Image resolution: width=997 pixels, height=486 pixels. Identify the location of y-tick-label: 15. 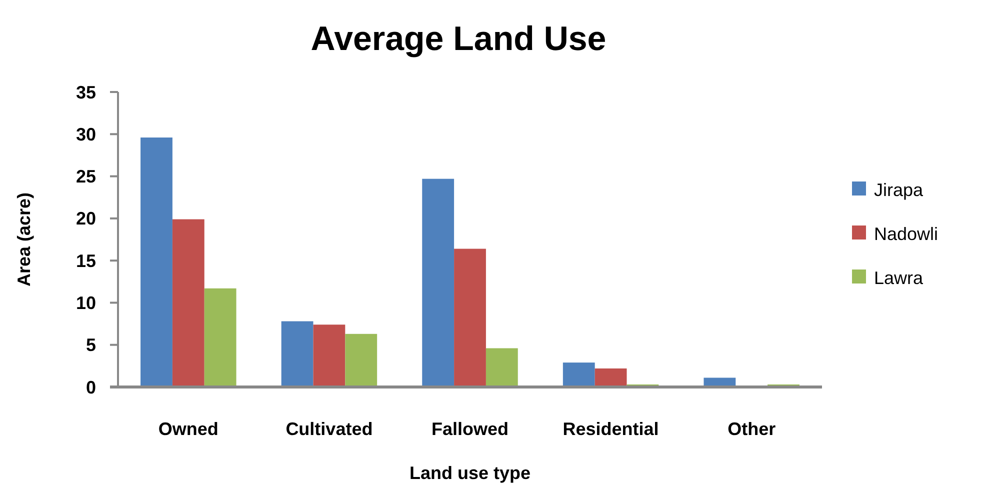
(86, 260).